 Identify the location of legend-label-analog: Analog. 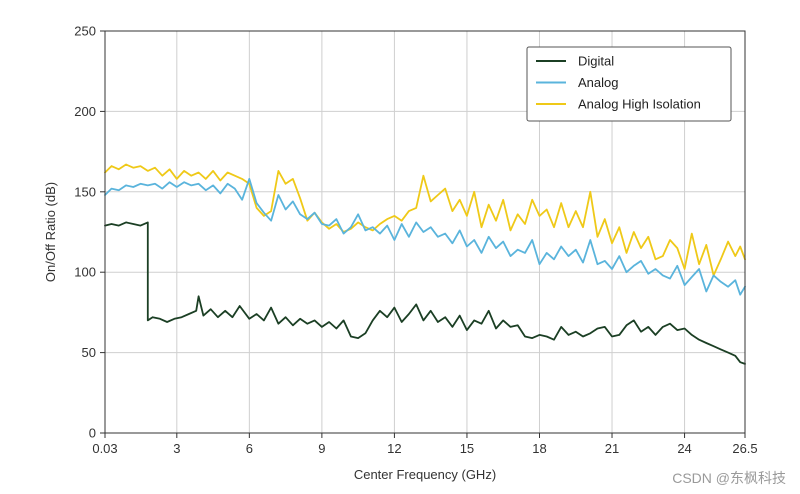
(598, 82).